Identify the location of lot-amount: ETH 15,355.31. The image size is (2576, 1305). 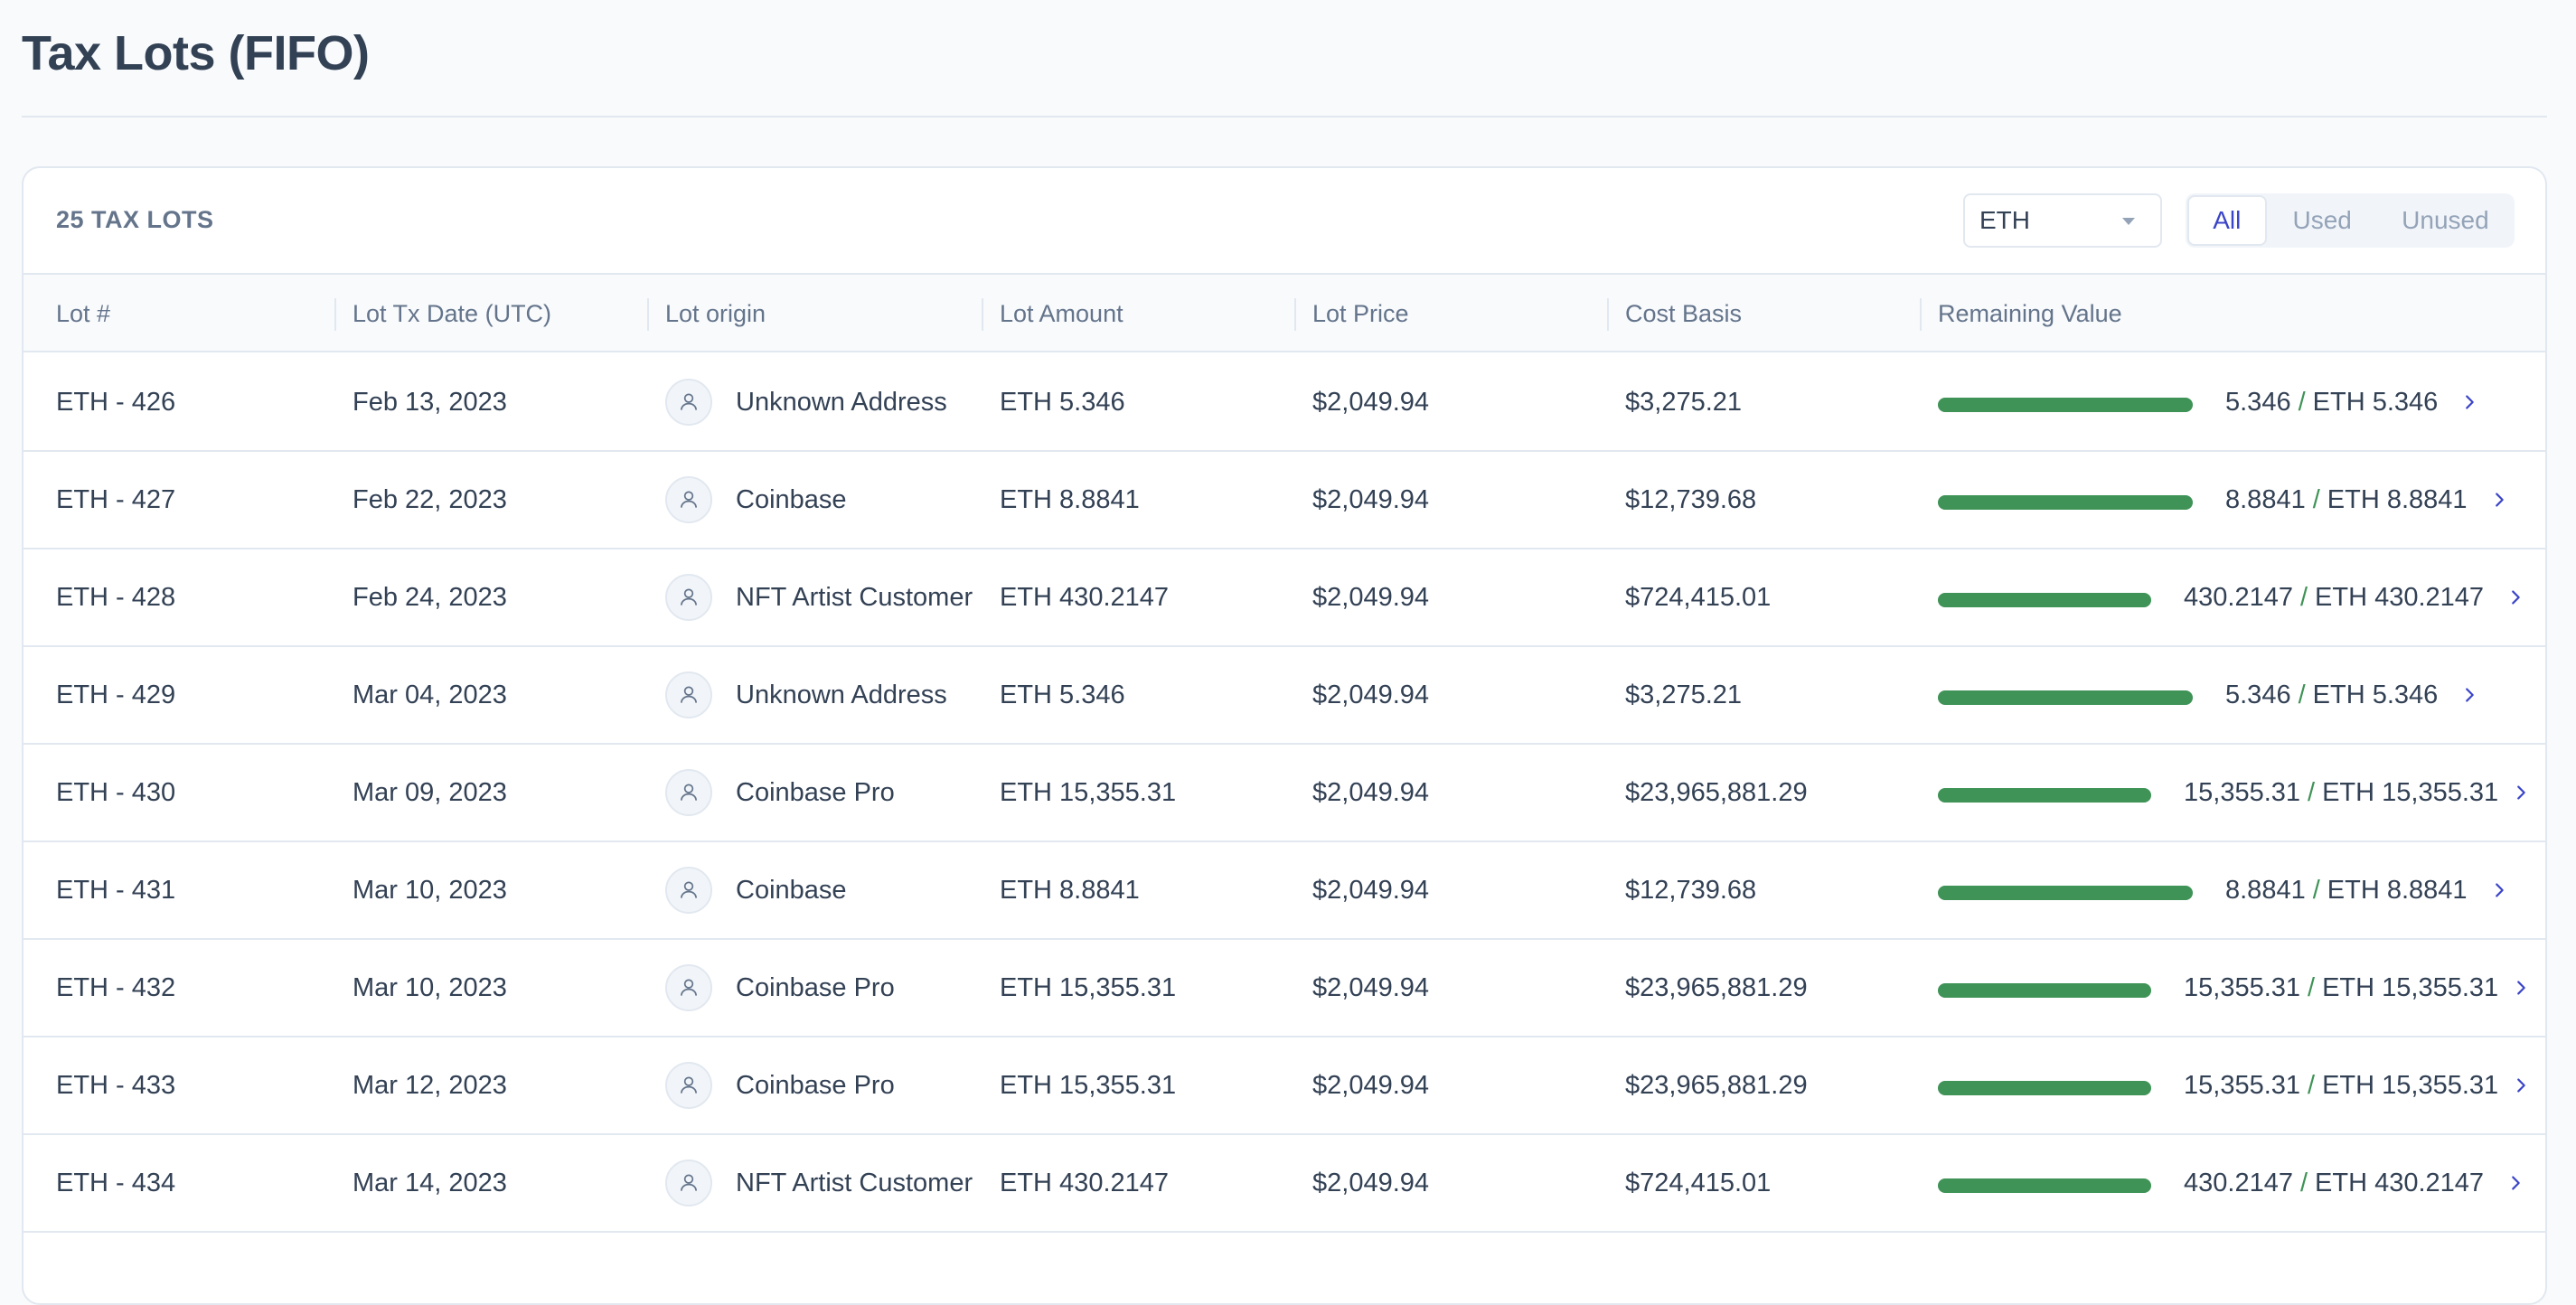
(1089, 792).